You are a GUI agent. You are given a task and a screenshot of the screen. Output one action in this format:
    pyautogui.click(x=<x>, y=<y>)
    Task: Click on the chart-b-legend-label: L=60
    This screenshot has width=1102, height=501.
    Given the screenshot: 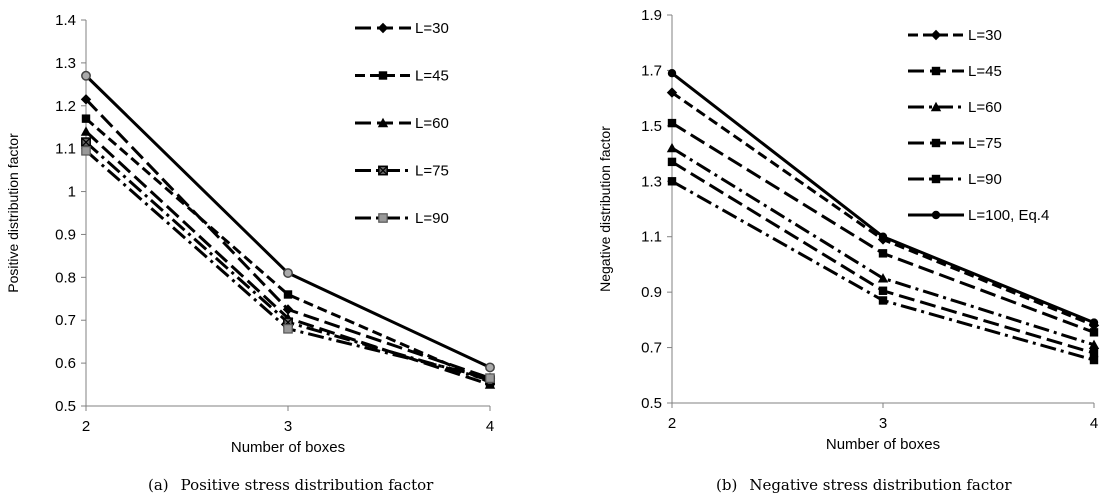 What is the action you would take?
    pyautogui.click(x=985, y=107)
    